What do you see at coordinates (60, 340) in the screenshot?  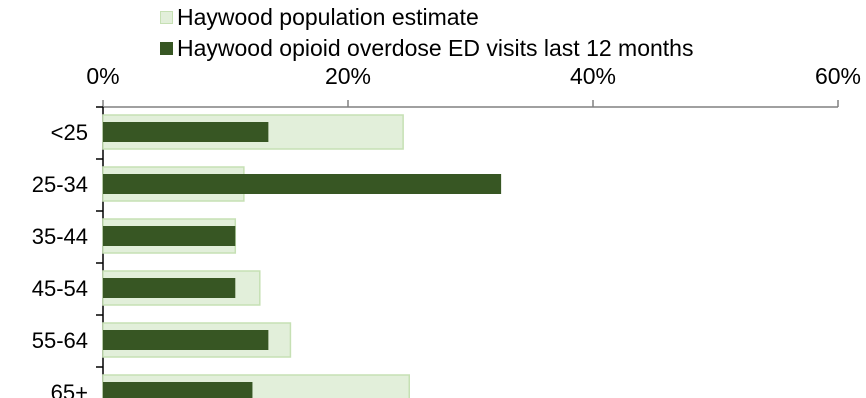 I see `y-tick-label: 55-64` at bounding box center [60, 340].